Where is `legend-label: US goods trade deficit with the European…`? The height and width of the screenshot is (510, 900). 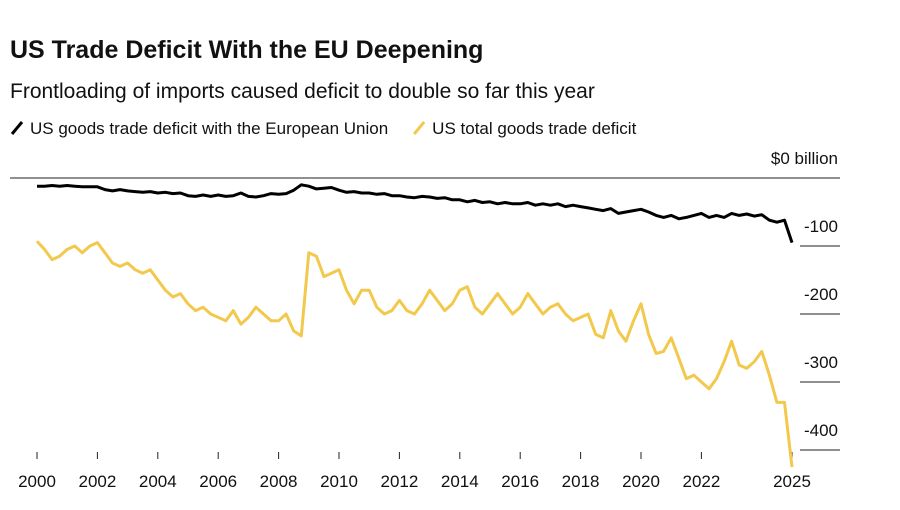 legend-label: US goods trade deficit with the European… is located at coordinates (209, 128).